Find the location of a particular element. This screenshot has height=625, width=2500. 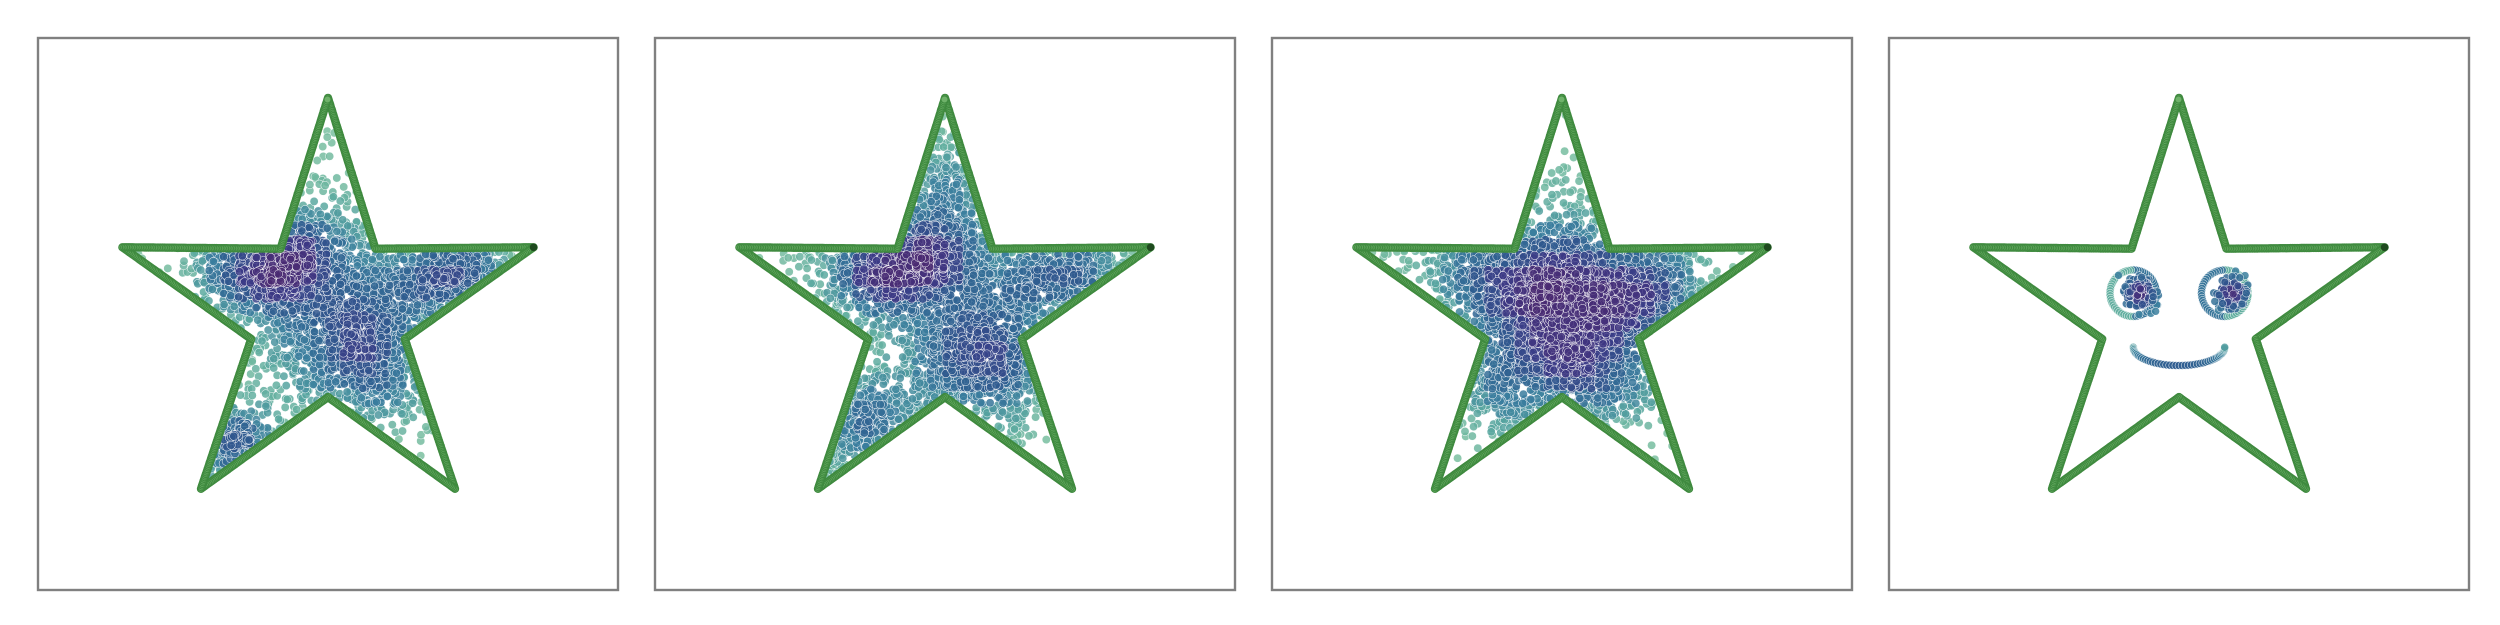

boundary-point is located at coordinates (327, 99).